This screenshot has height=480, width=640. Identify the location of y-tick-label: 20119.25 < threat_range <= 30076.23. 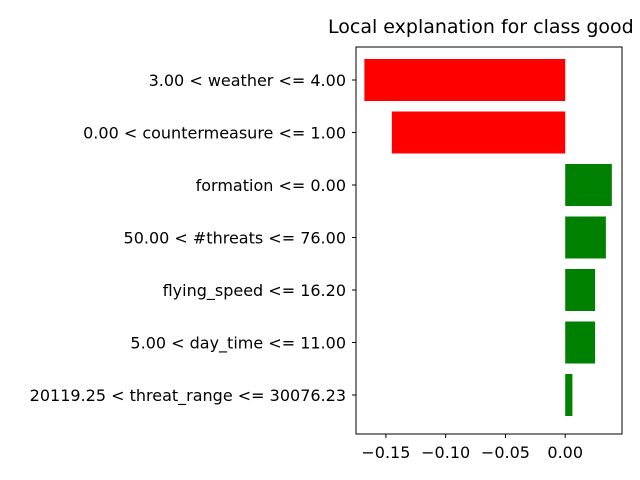
(188, 396).